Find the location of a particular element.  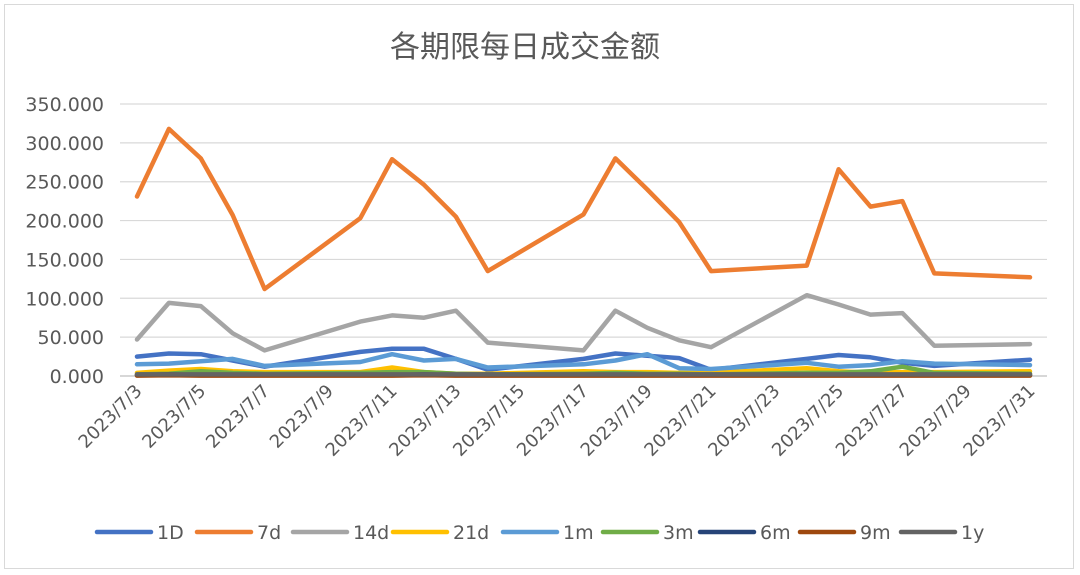

legend-label: 1D is located at coordinates (170, 533).